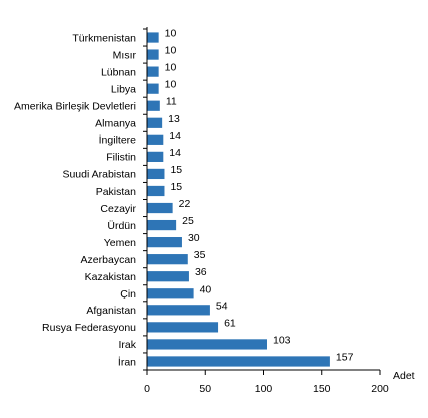  I want to click on value-label: 11, so click(171, 102).